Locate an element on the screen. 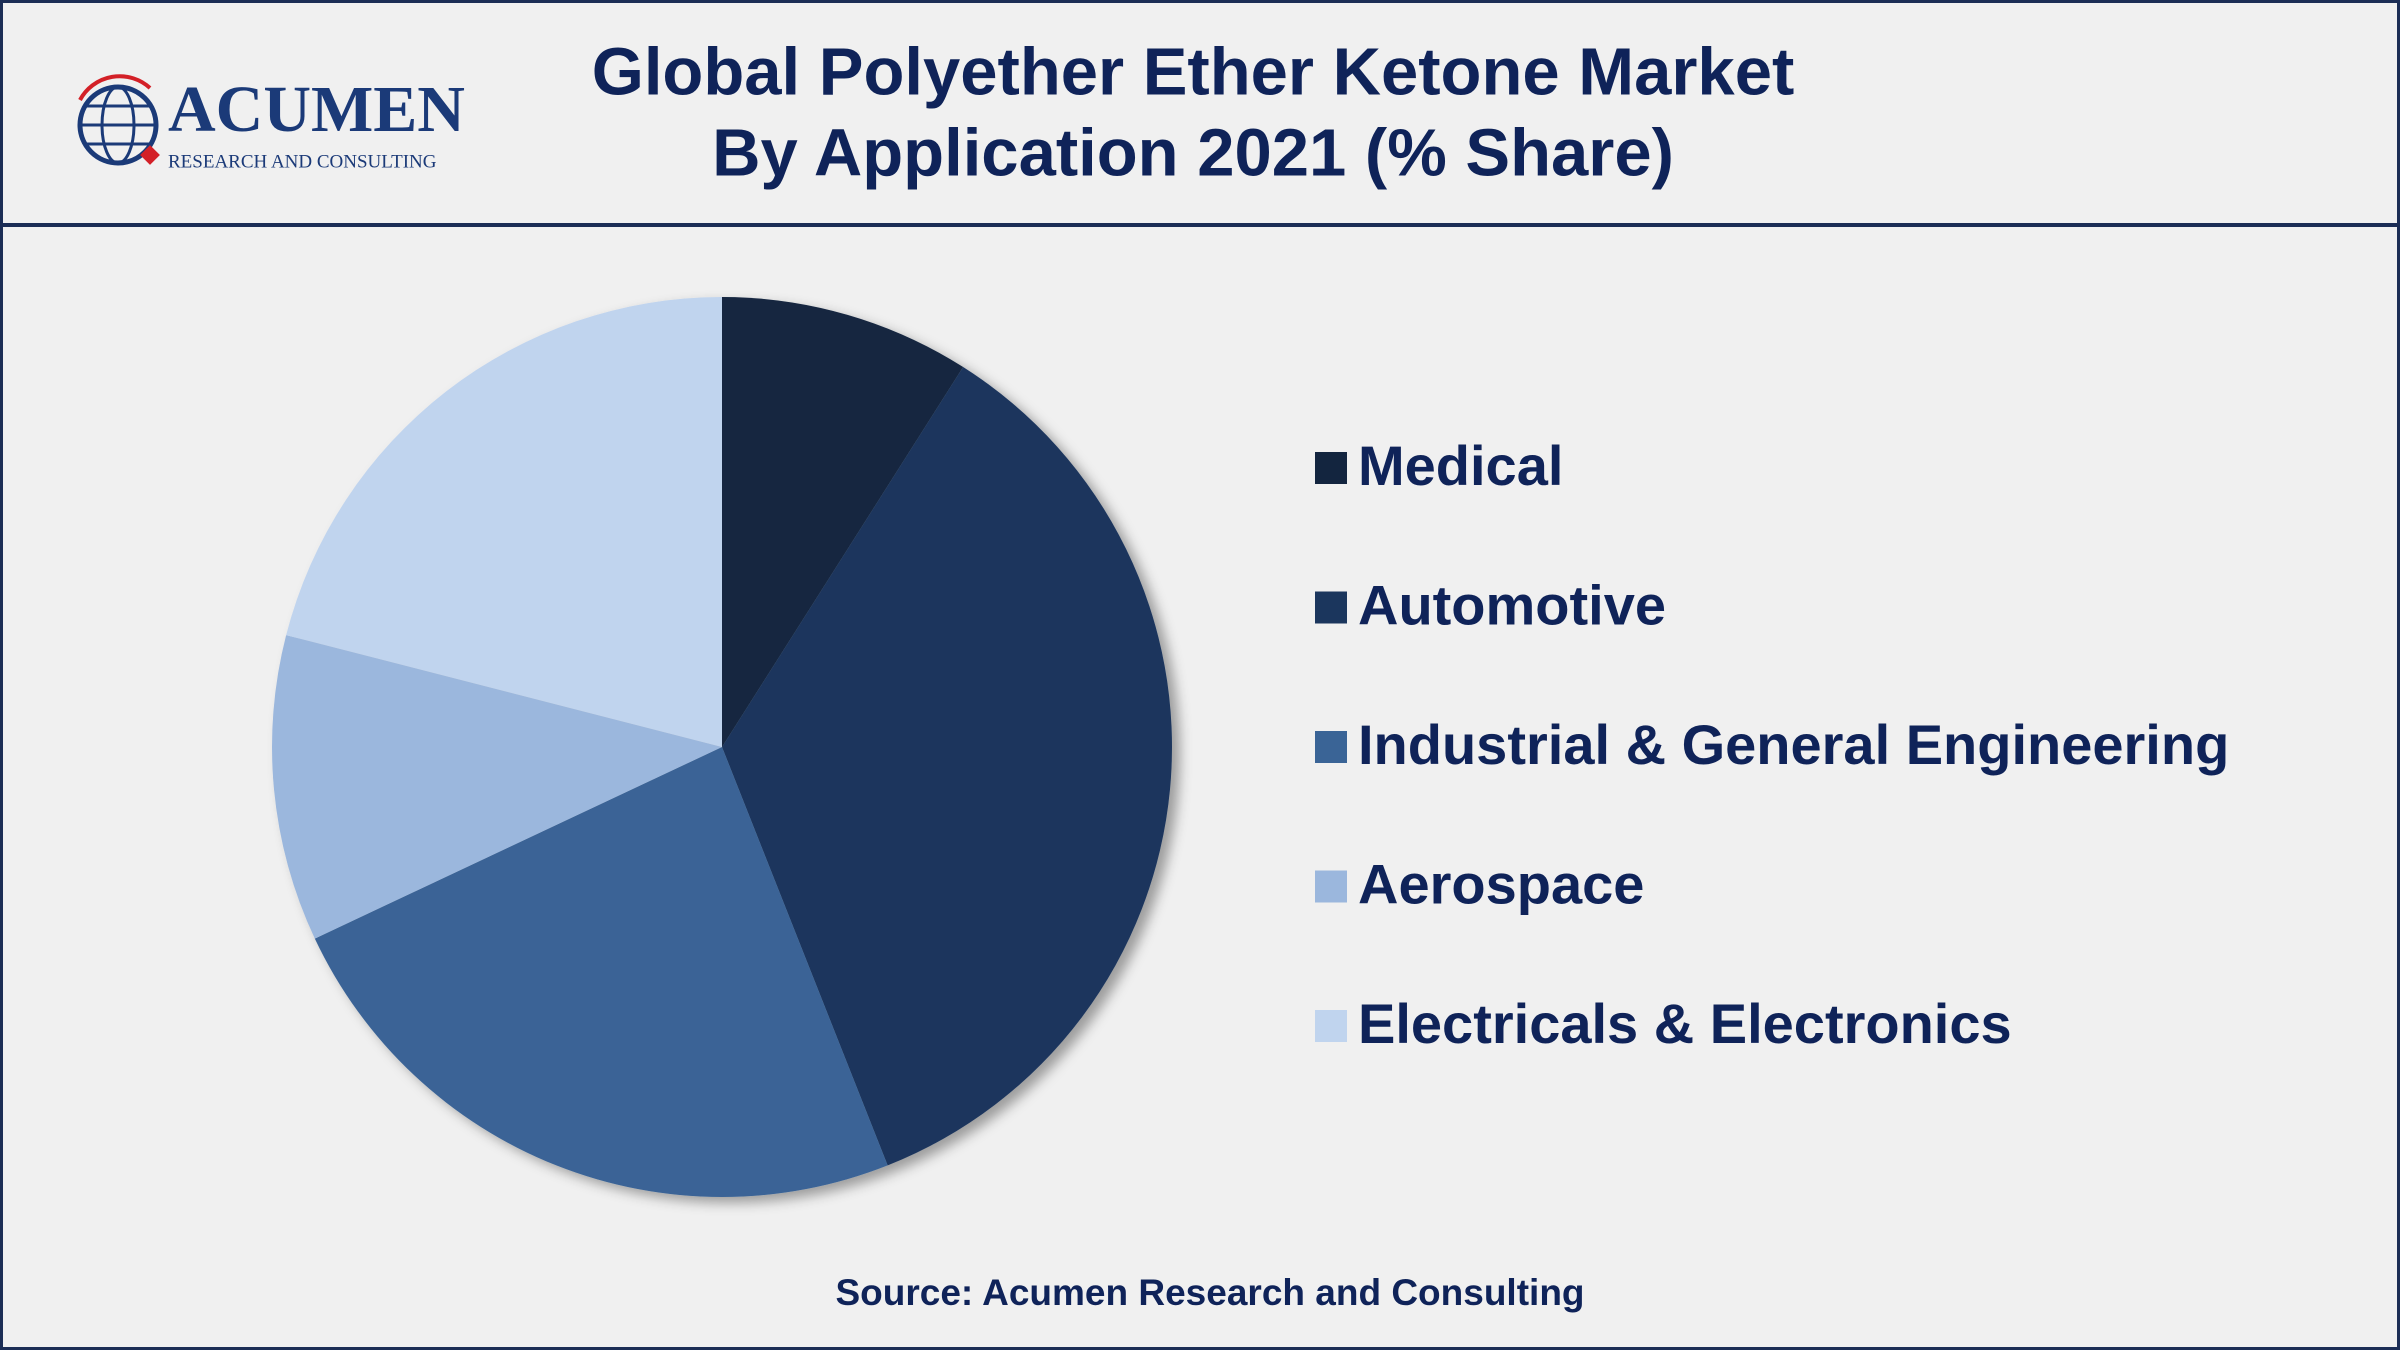 The height and width of the screenshot is (1350, 2400). logo: ACUMEN RESEARCH AND CONSULTING is located at coordinates (271, 122).